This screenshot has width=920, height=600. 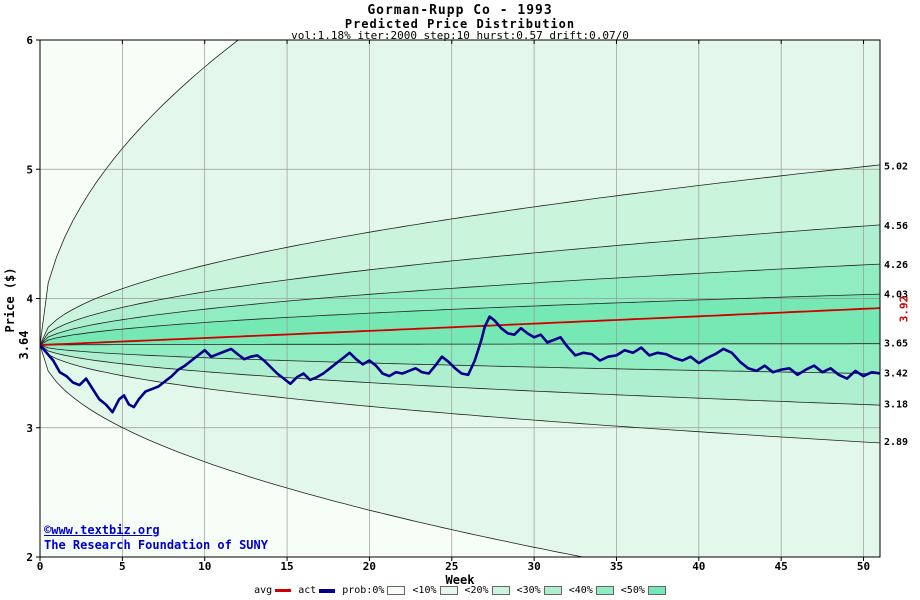 I want to click on legend-item-act: act, so click(x=317, y=590).